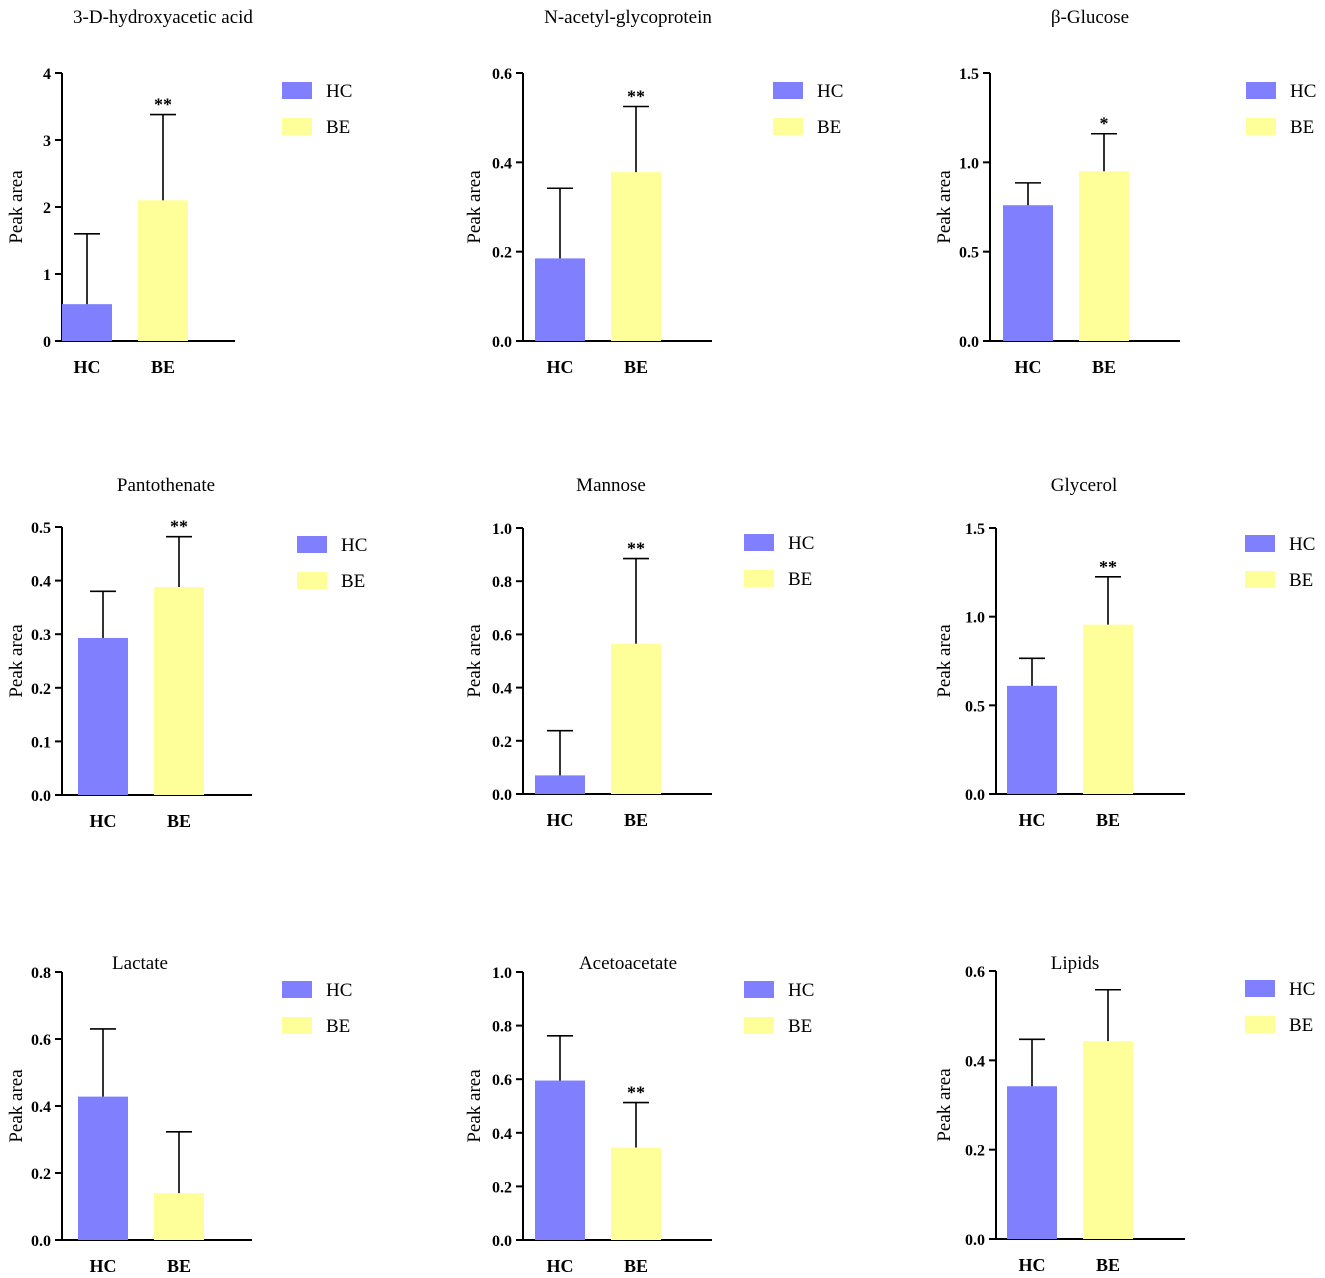  Describe the element at coordinates (1084, 485) in the screenshot. I see `chart-title: Glycerol` at that location.